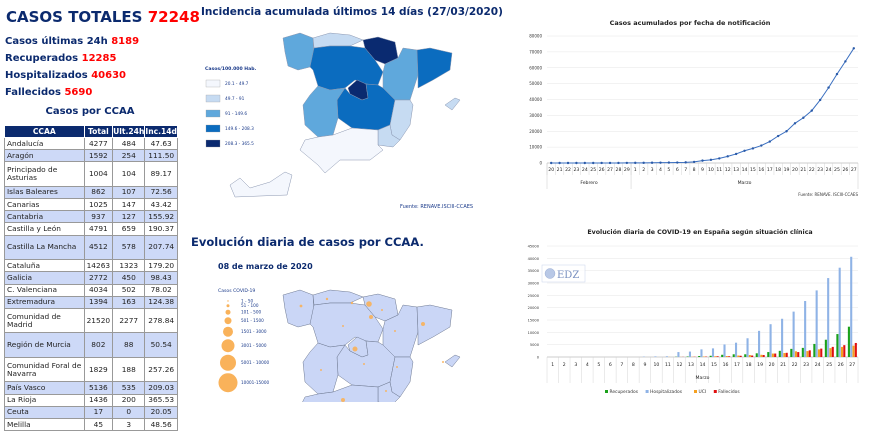 This screenshot has height=431, width=880. I want to click on cell-value: 450, so click(129, 278).